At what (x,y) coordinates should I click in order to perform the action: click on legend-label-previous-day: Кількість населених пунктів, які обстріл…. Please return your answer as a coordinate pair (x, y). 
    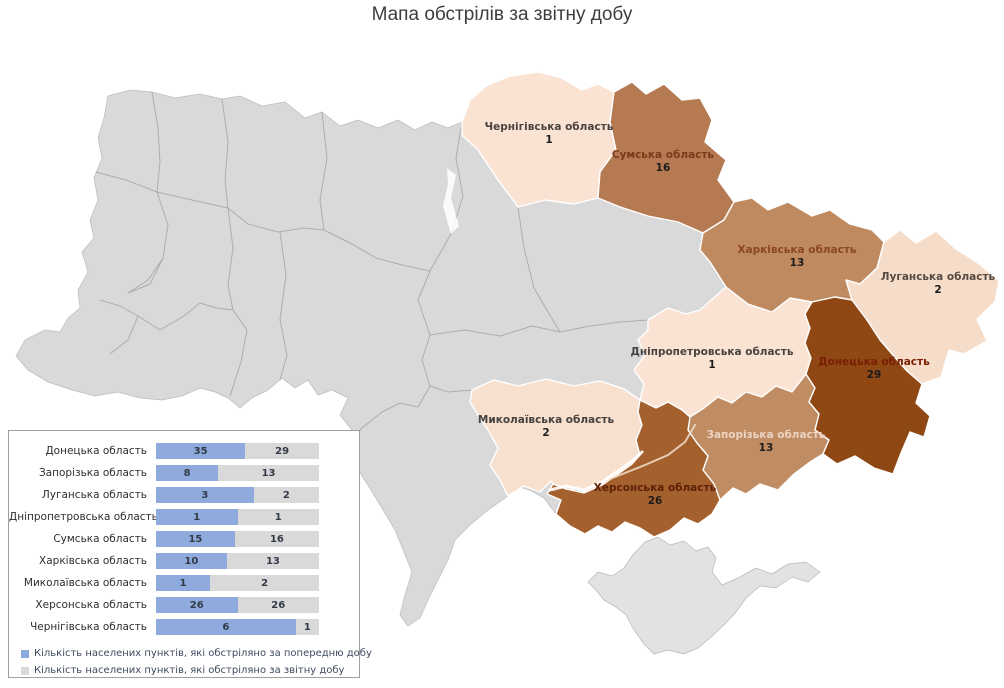
    Looking at the image, I should click on (203, 653).